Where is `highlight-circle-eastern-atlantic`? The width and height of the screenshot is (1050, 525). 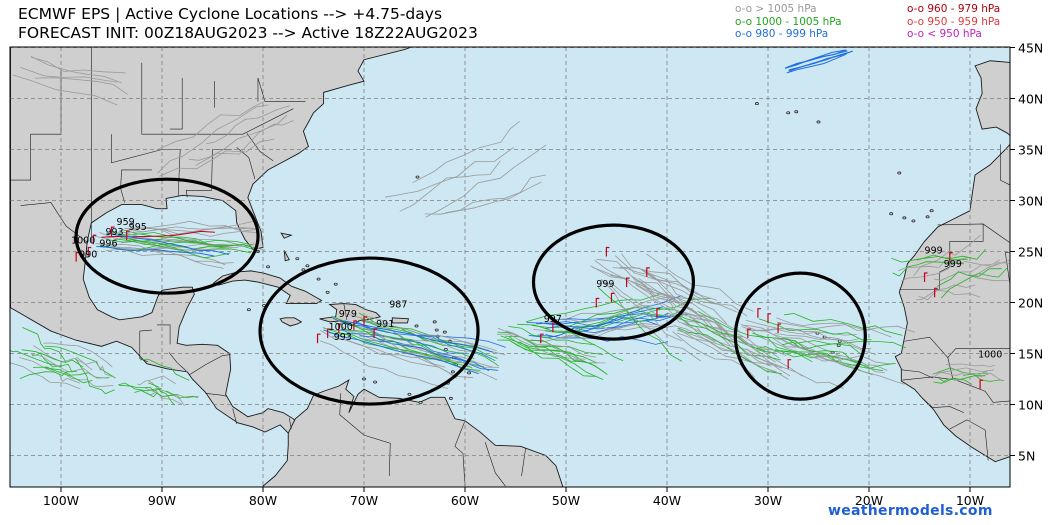 highlight-circle-eastern-atlantic is located at coordinates (800, 336).